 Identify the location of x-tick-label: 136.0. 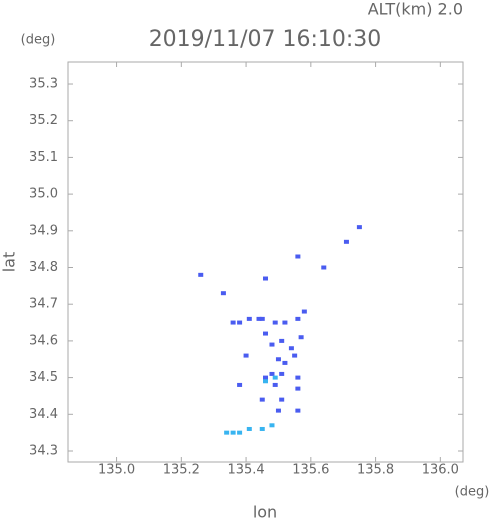
(440, 470).